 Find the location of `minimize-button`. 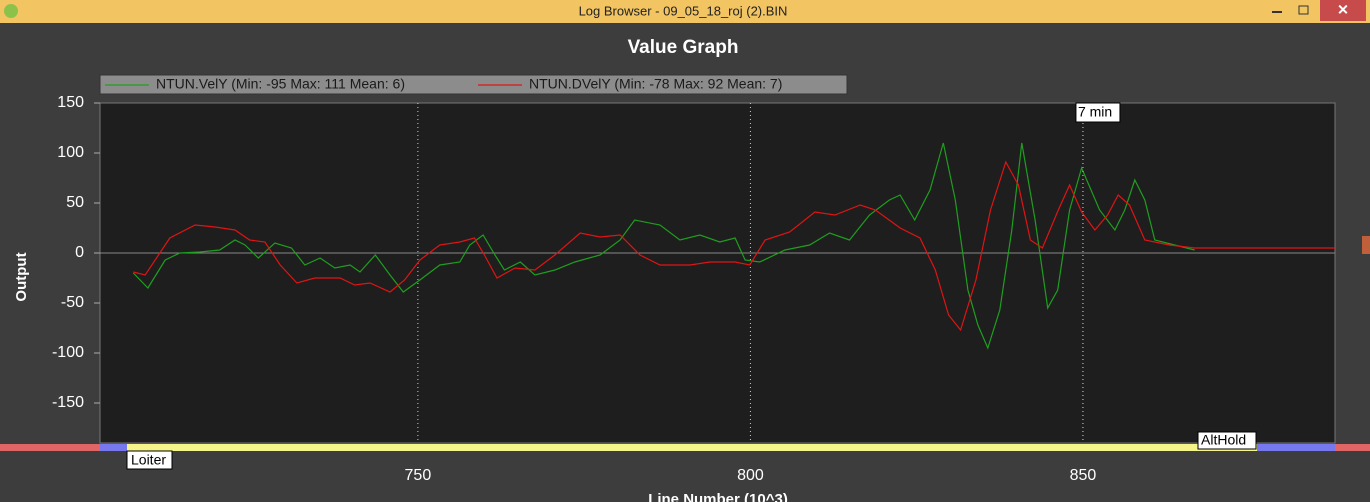

minimize-button is located at coordinates (1277, 12).